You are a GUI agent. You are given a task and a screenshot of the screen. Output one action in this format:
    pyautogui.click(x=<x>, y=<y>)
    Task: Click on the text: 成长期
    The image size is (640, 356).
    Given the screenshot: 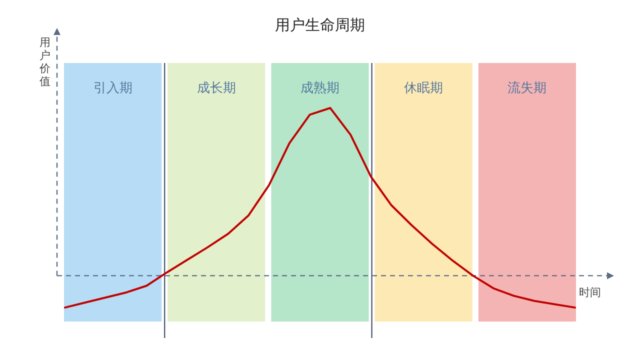 What is the action you would take?
    pyautogui.click(x=216, y=88)
    